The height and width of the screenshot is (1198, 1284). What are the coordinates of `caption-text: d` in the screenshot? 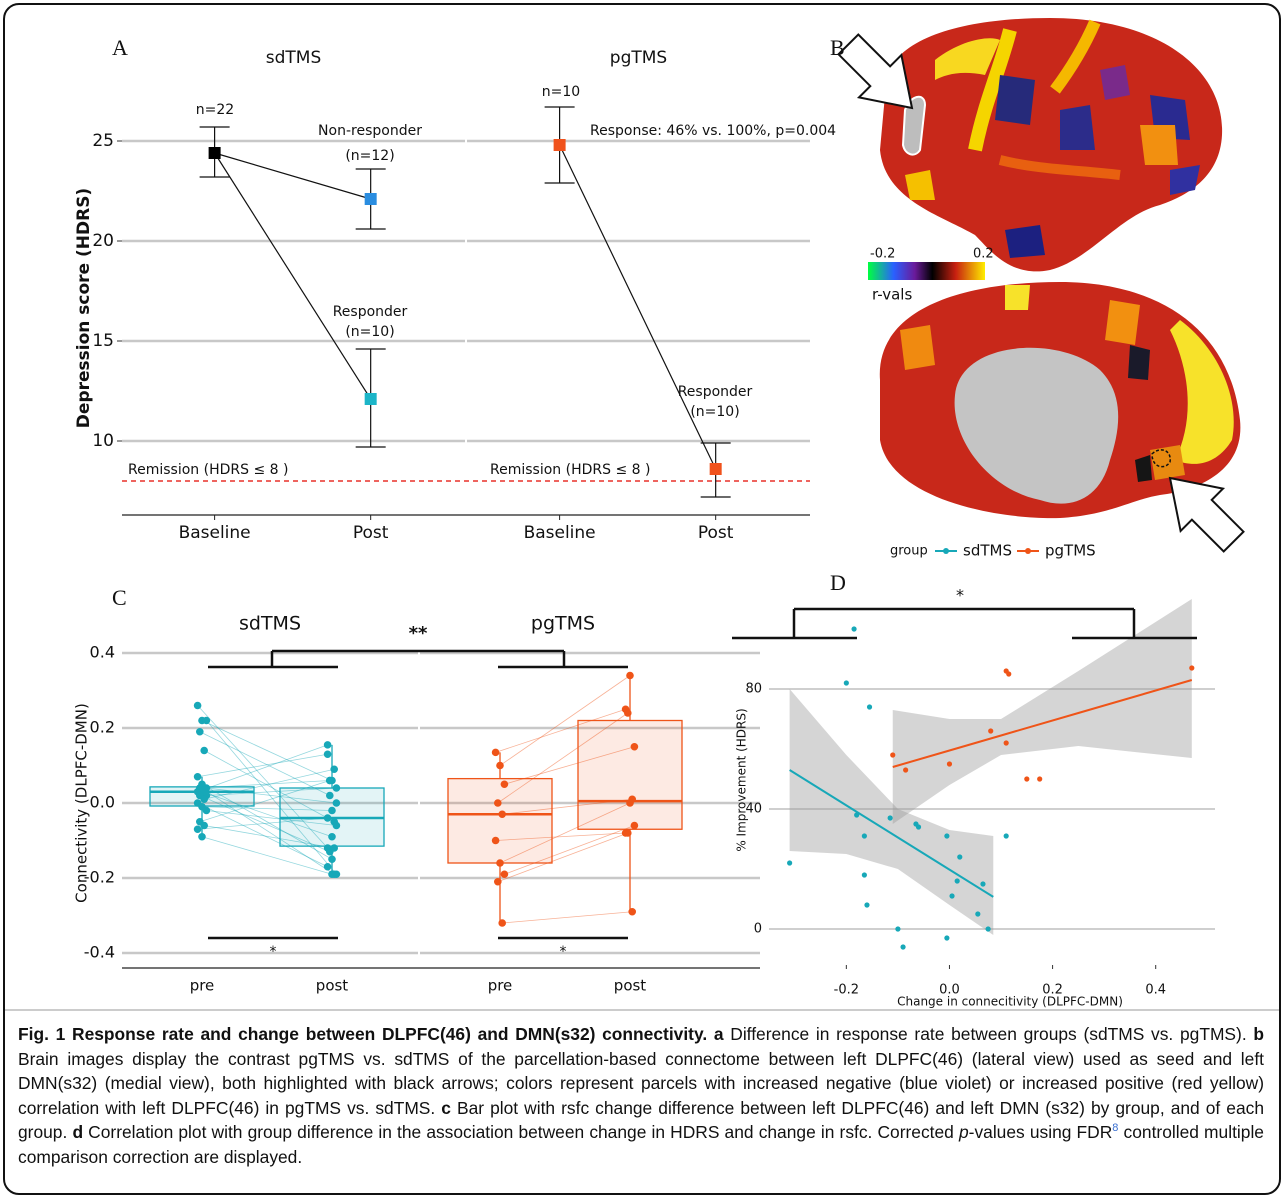 It's located at (78, 1132).